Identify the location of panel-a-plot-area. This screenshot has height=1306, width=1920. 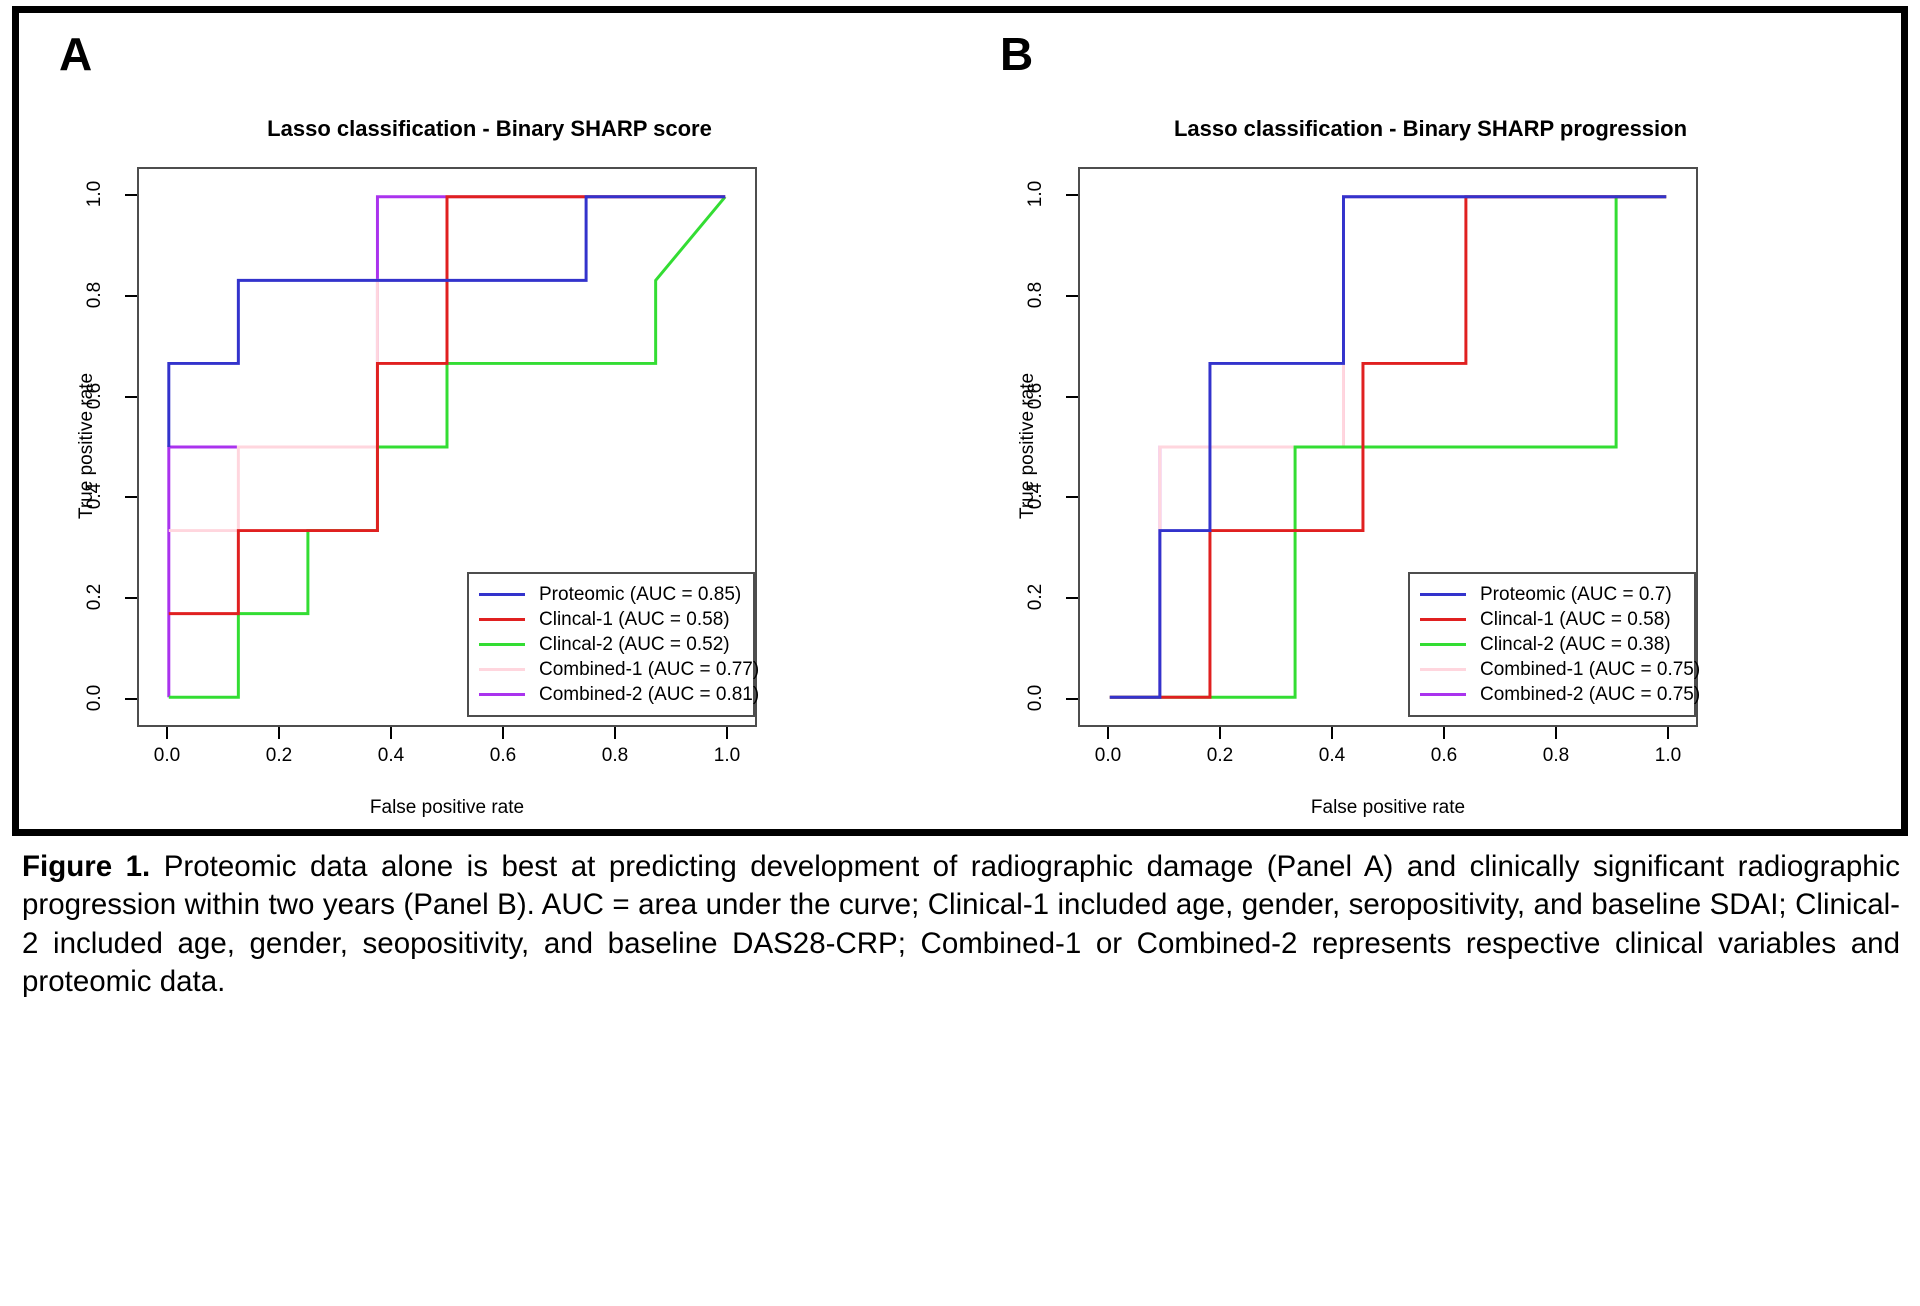
(447, 447).